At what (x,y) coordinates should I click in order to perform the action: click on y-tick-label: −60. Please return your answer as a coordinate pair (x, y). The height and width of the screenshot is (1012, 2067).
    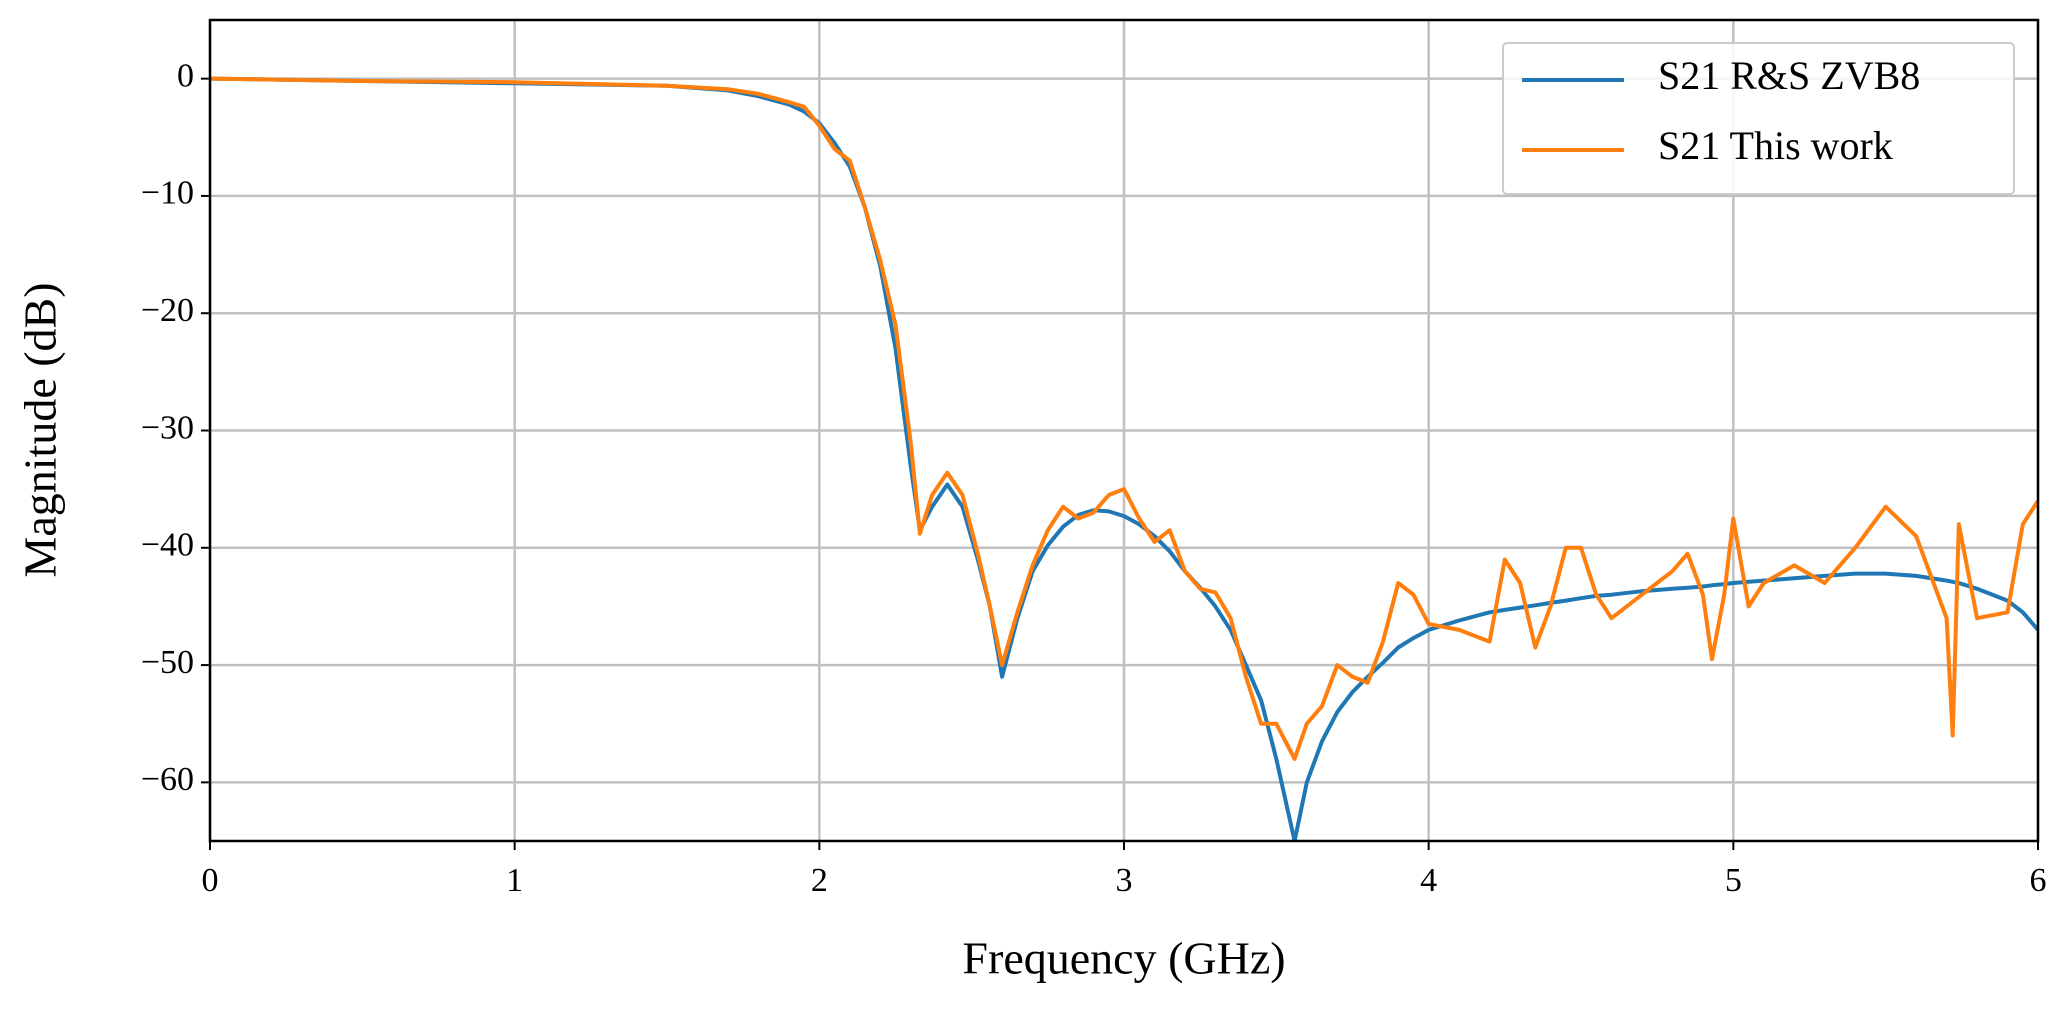
    Looking at the image, I should click on (167, 779).